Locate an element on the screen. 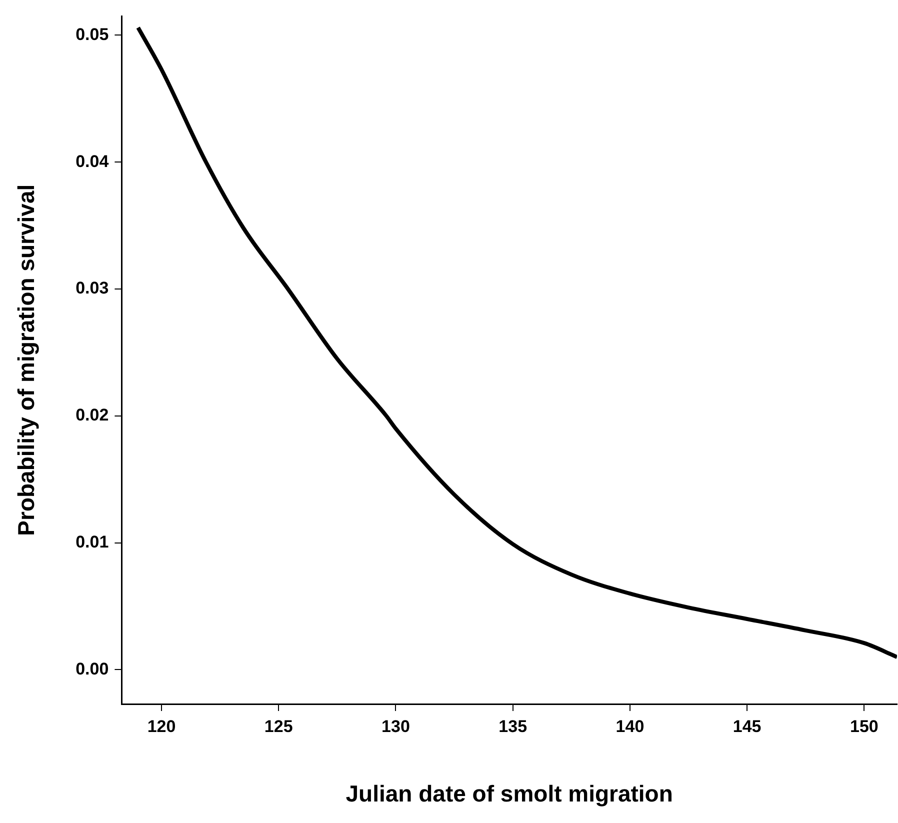  x-tick-label: 125 is located at coordinates (278, 726).